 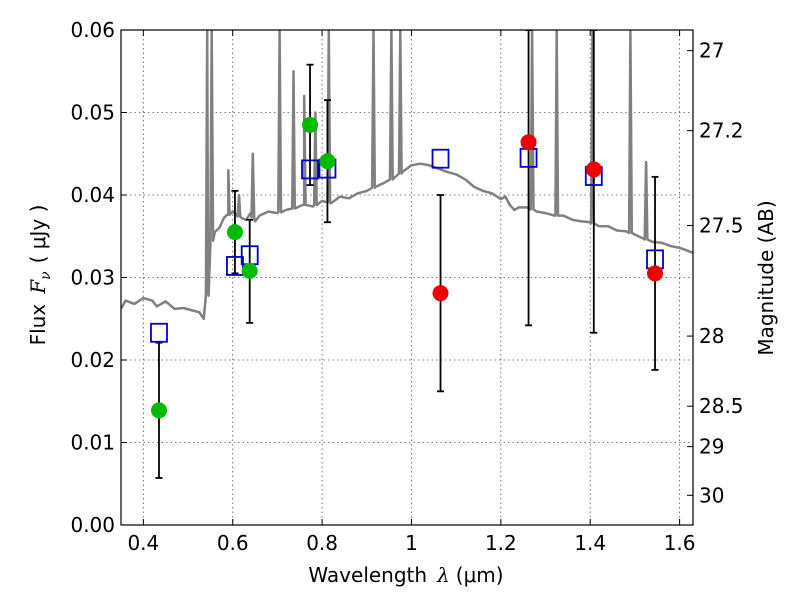 What do you see at coordinates (411, 543) in the screenshot?
I see `x-tick-label: 1` at bounding box center [411, 543].